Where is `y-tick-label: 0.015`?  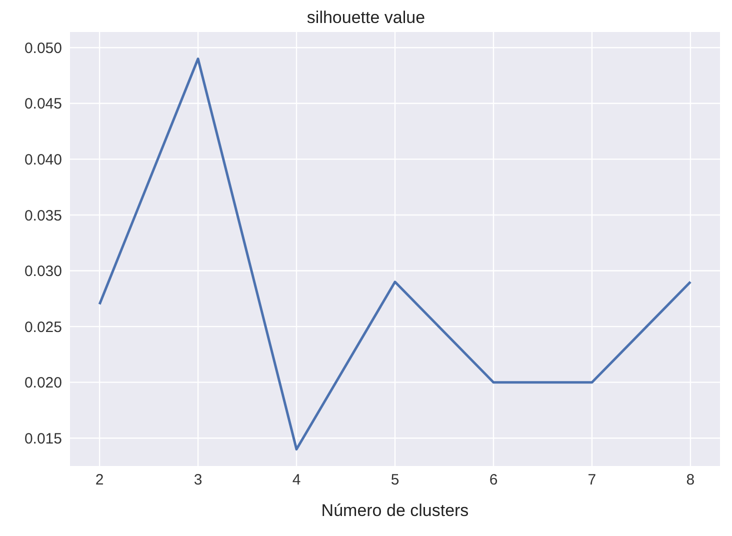
y-tick-label: 0.015 is located at coordinates (43, 439).